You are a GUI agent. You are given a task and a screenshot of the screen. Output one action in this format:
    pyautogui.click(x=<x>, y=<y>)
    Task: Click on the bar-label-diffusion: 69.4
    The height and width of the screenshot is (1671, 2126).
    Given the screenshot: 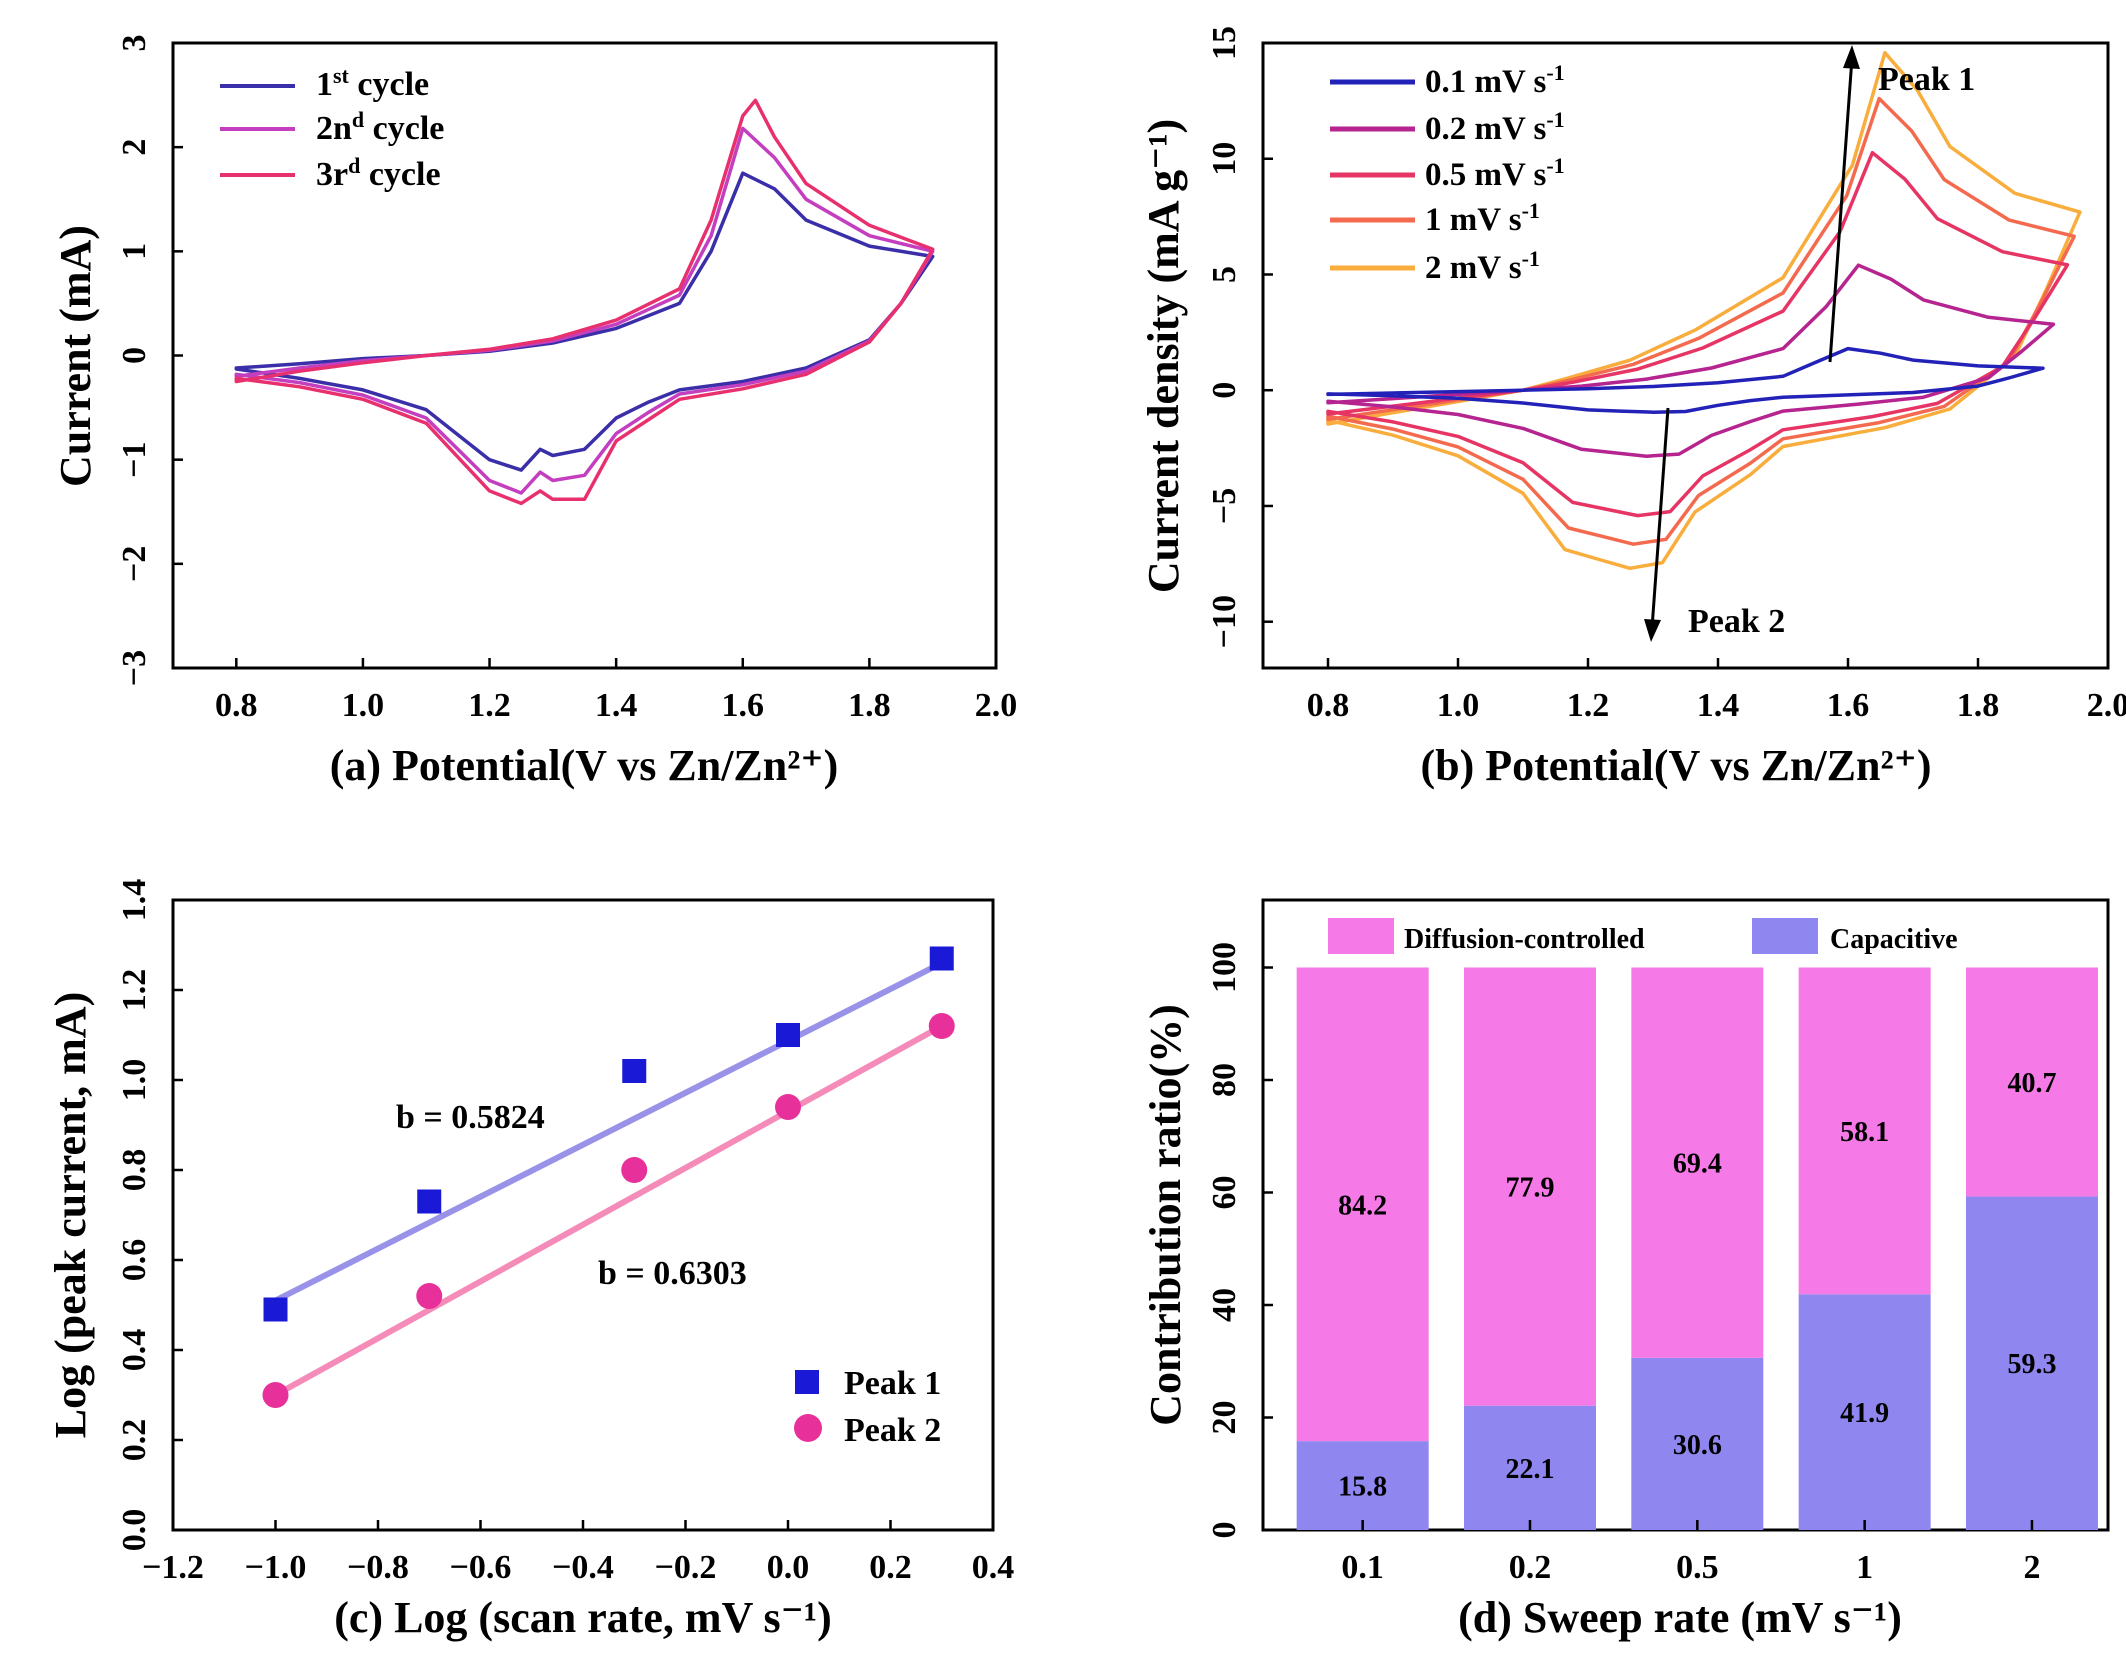 What is the action you would take?
    pyautogui.click(x=1697, y=1164)
    